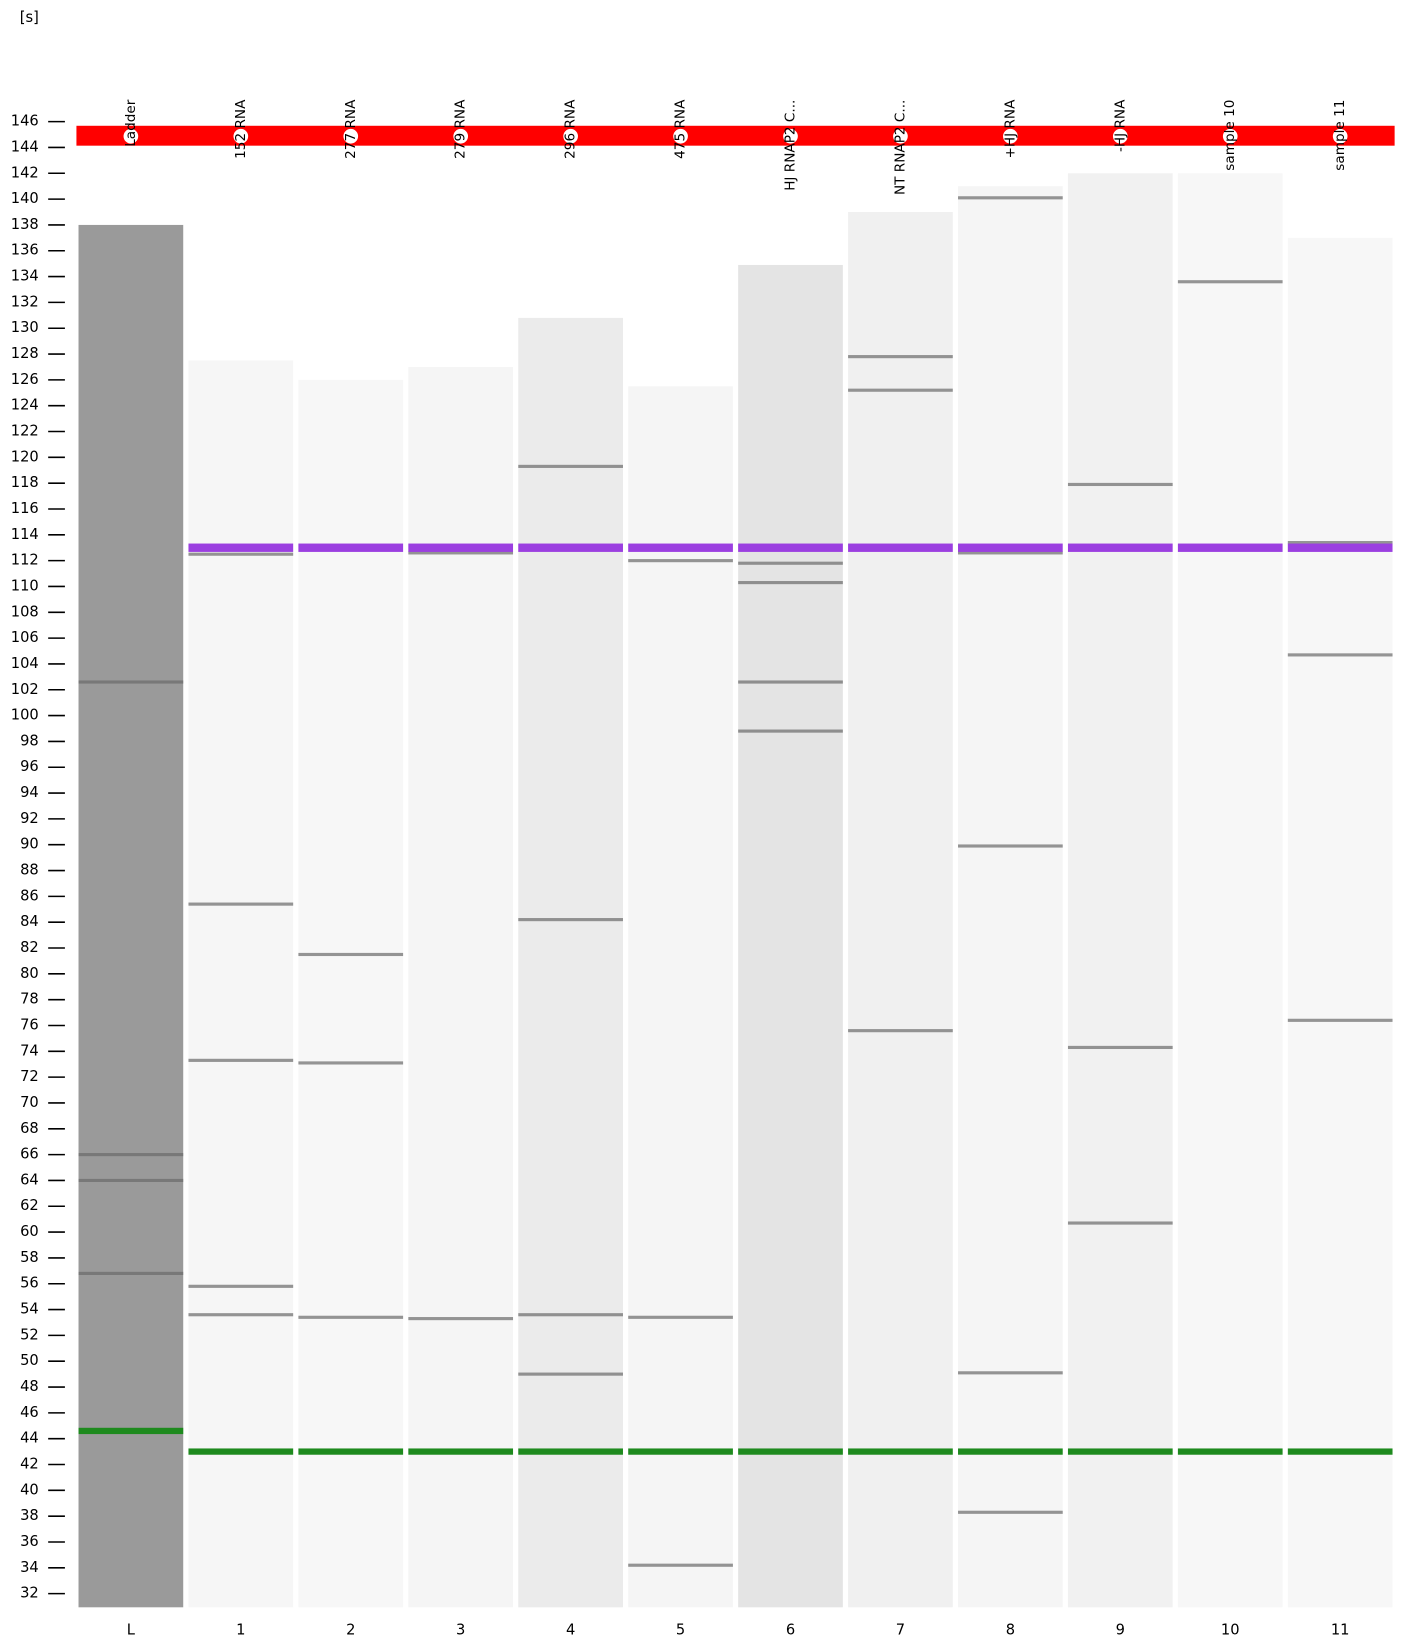  I want to click on y-tick-label: 138, so click(25, 224).